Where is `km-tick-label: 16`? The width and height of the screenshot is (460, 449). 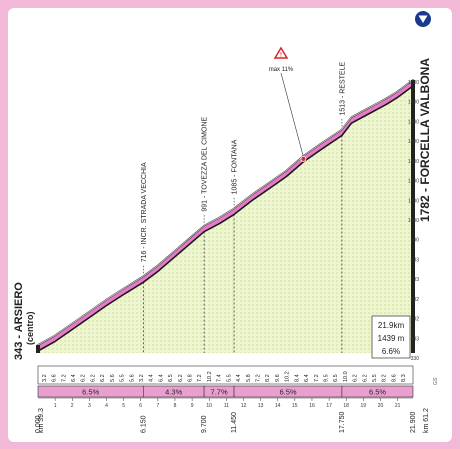
km-tick-label: 16 is located at coordinates (312, 406).